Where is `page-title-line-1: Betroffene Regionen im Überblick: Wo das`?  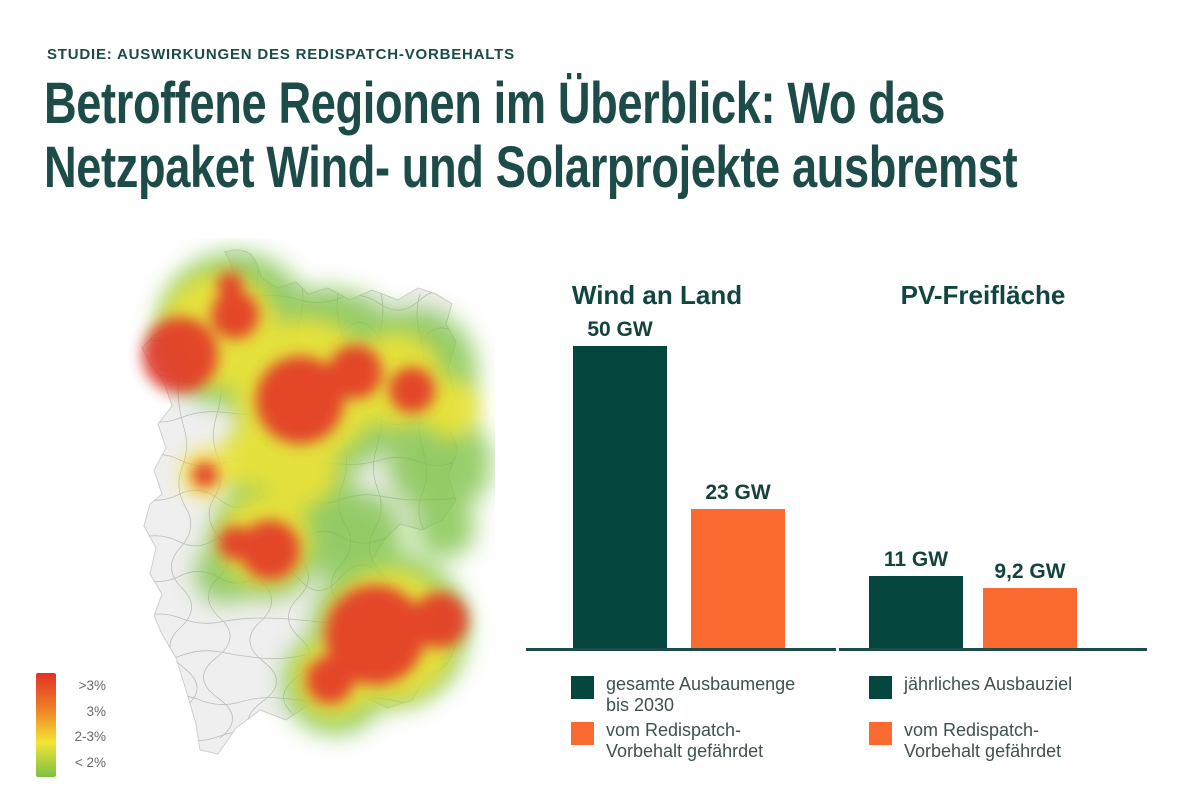 page-title-line-1: Betroffene Regionen im Überblick: Wo das is located at coordinates (495, 103).